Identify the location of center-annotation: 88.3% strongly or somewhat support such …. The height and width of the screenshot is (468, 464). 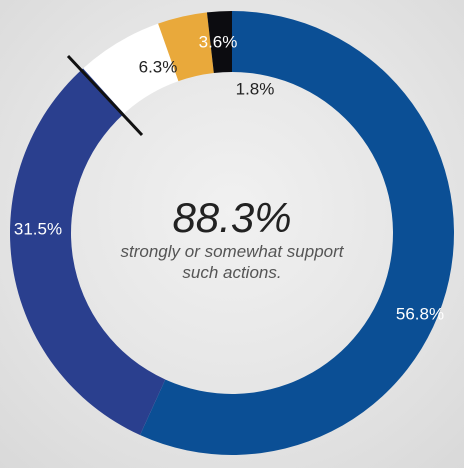
(232, 239).